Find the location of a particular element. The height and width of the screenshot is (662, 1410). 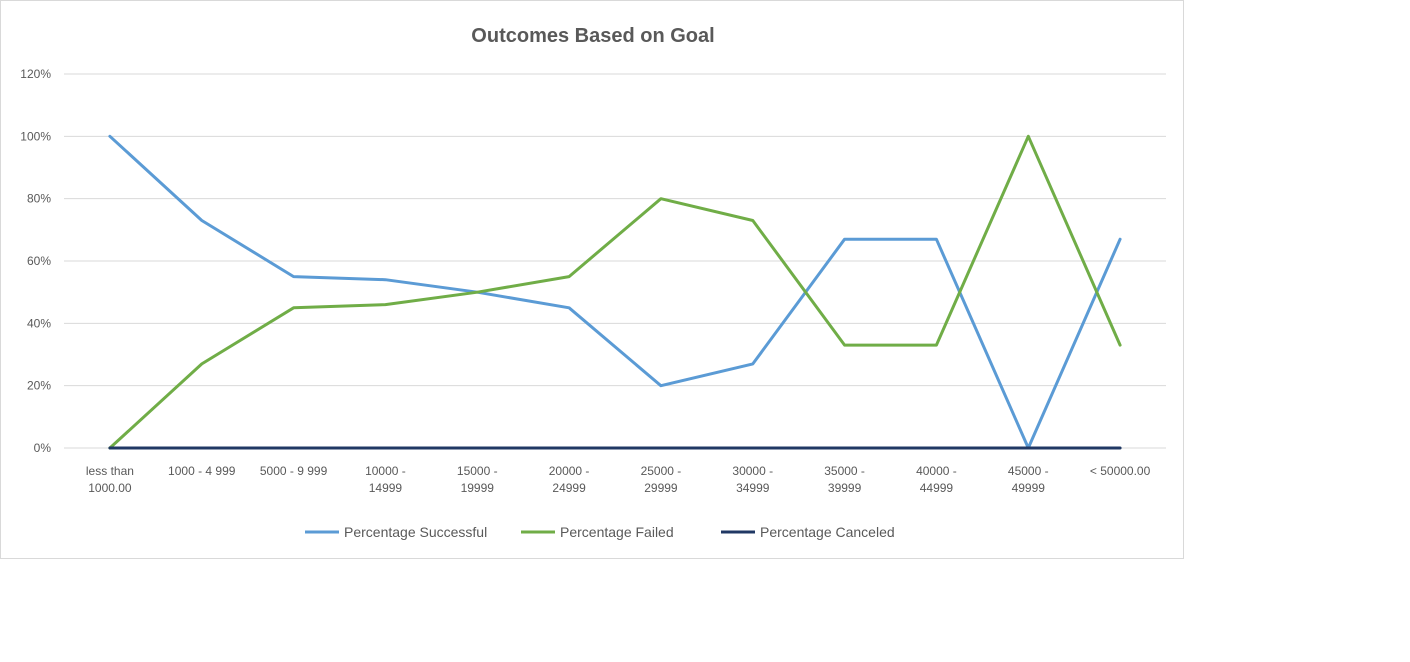

x-tick-label: 15000 -19999 is located at coordinates (477, 479).